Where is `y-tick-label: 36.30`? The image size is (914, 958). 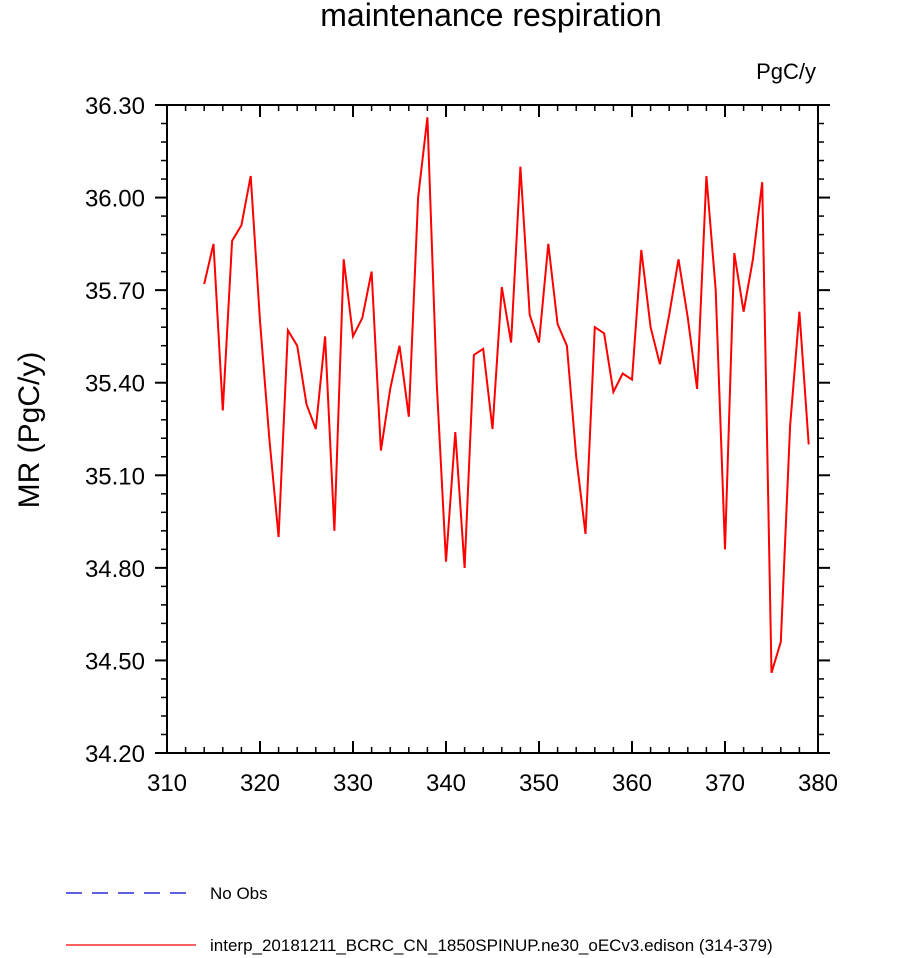 y-tick-label: 36.30 is located at coordinates (115, 106).